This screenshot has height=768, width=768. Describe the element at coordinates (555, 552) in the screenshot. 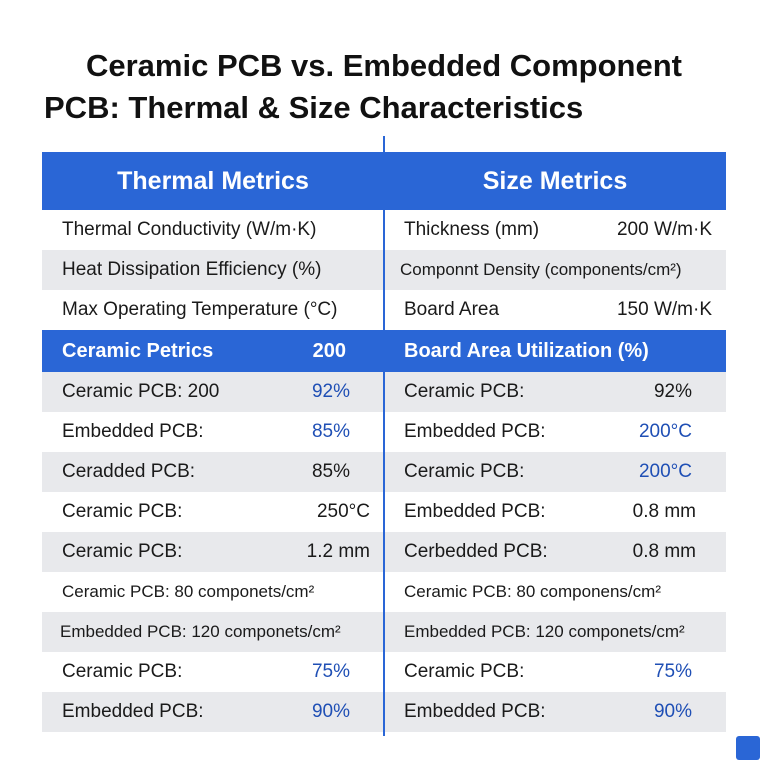

I see `row: Cerbedded PCB: 0.8 mm` at that location.